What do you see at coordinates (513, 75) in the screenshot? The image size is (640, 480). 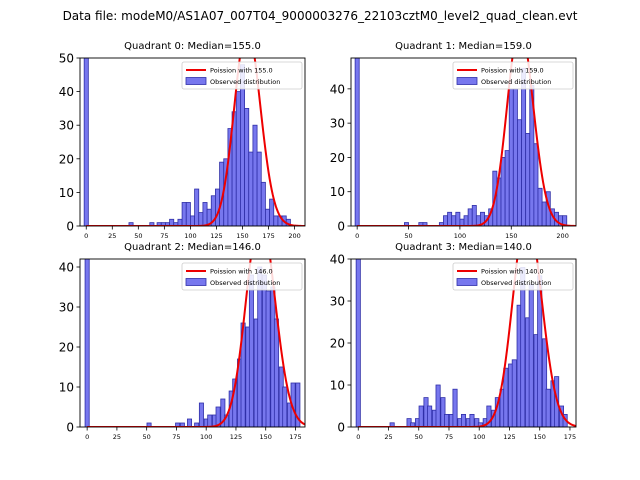 I see `quadrant-1-legend: Poission with 159.0 Observed distribution` at bounding box center [513, 75].